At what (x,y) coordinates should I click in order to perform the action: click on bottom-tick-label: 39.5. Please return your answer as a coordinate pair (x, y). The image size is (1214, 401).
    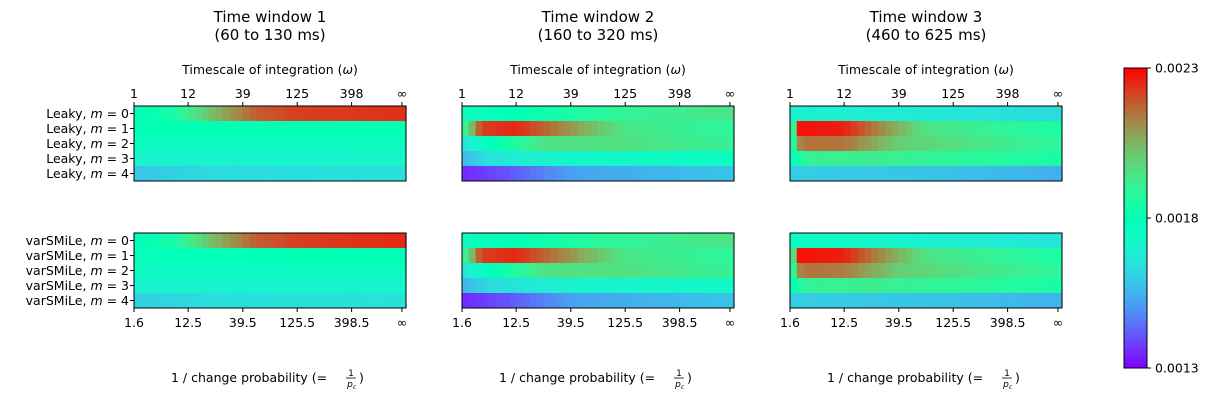
    Looking at the image, I should click on (571, 322).